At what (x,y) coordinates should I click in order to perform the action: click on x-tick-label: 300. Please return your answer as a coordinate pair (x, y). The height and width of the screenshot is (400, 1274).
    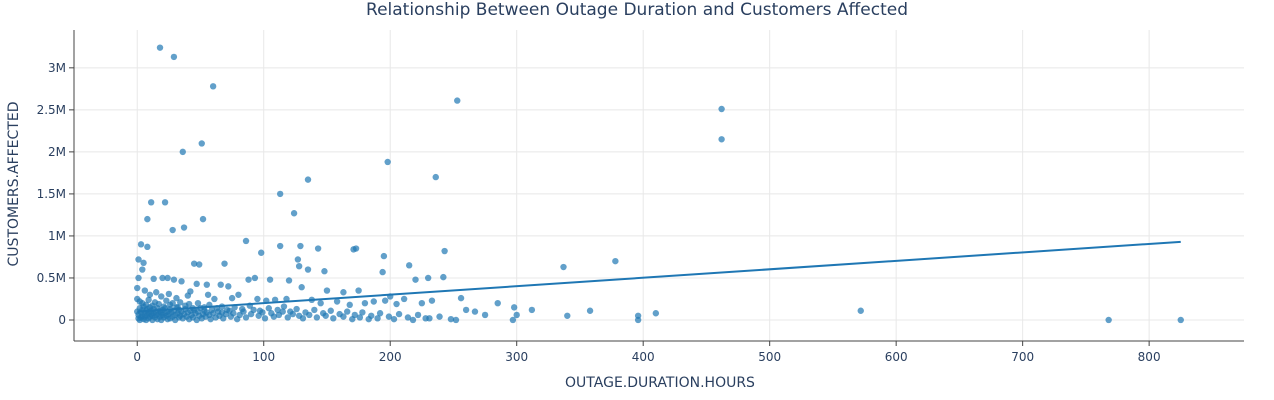
    Looking at the image, I should click on (516, 357).